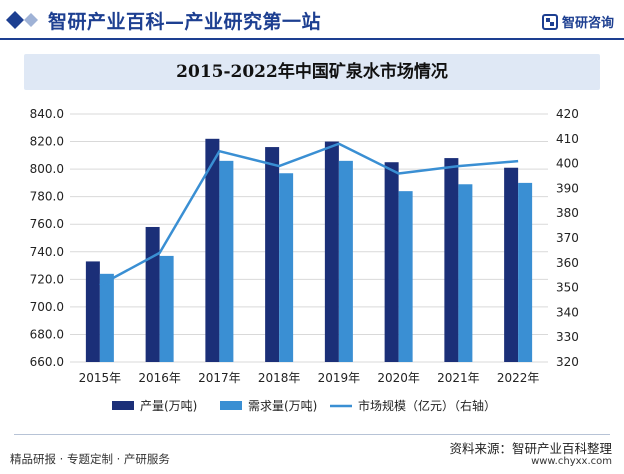 Image resolution: width=624 pixels, height=474 pixels. I want to click on x-axis-tick-label: 2015年, so click(100, 378).